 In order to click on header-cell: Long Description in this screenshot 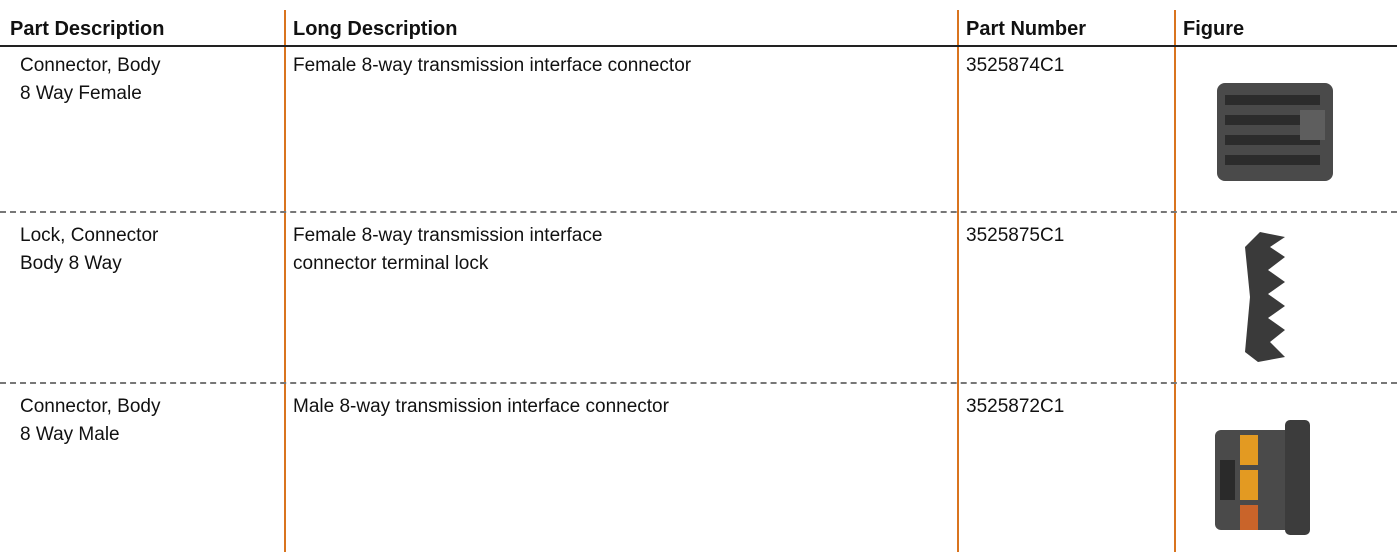, I will do `click(375, 29)`.